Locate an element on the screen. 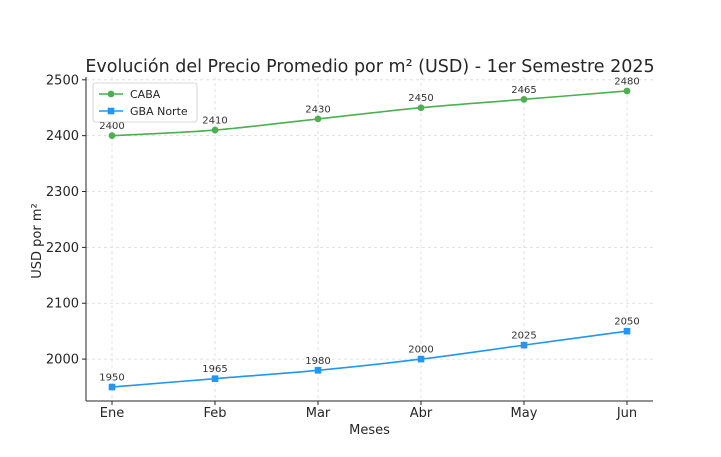 This screenshot has height=457, width=721. legend-item-caba: CABA is located at coordinates (130, 94).